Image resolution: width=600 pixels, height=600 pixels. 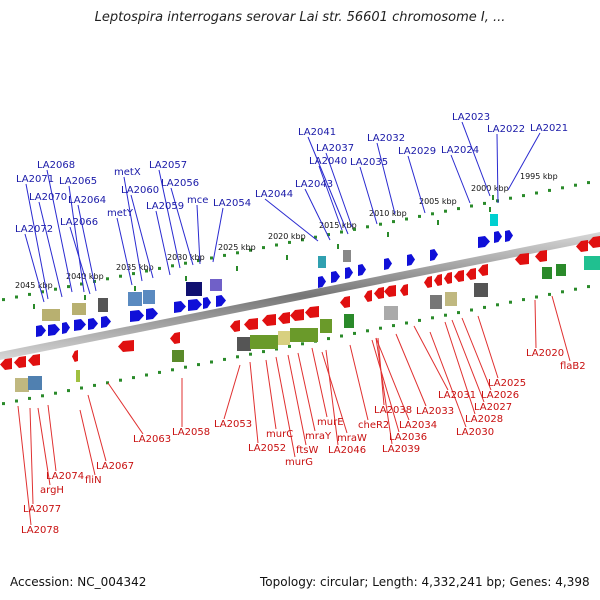 What do you see at coordinates (35, 179) in the screenshot?
I see `gene-label-la2071: LA2071` at bounding box center [35, 179].